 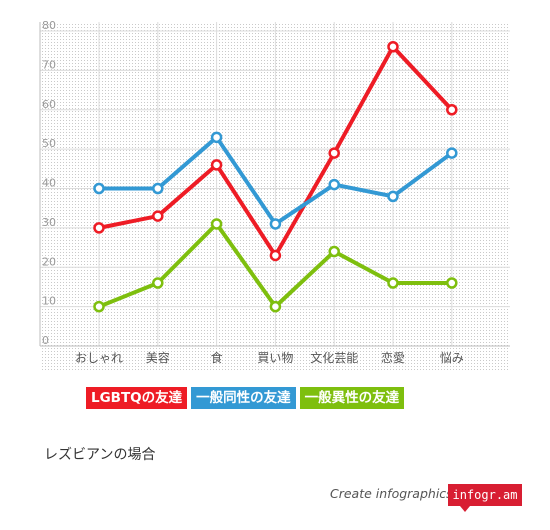 I want to click on y-tick-label: 50, so click(x=49, y=143).